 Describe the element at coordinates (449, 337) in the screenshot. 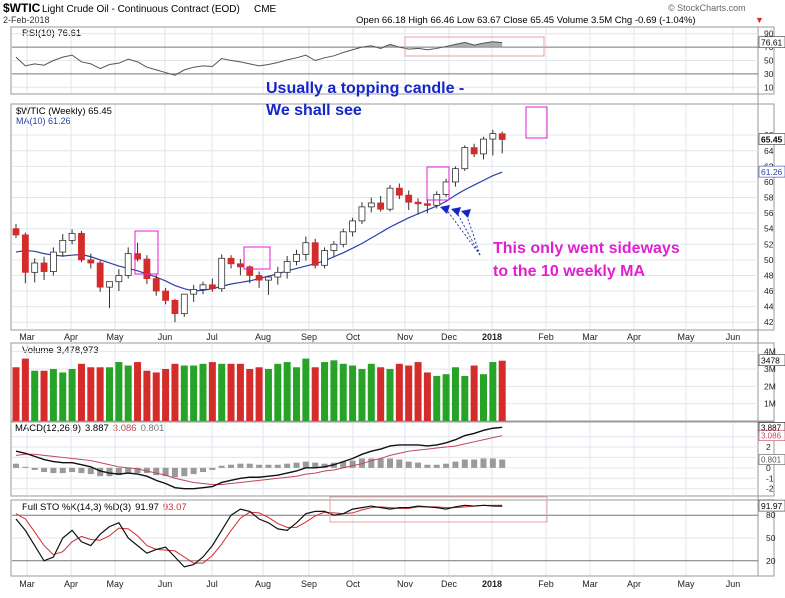

I see `month-label-mid: Dec` at that location.